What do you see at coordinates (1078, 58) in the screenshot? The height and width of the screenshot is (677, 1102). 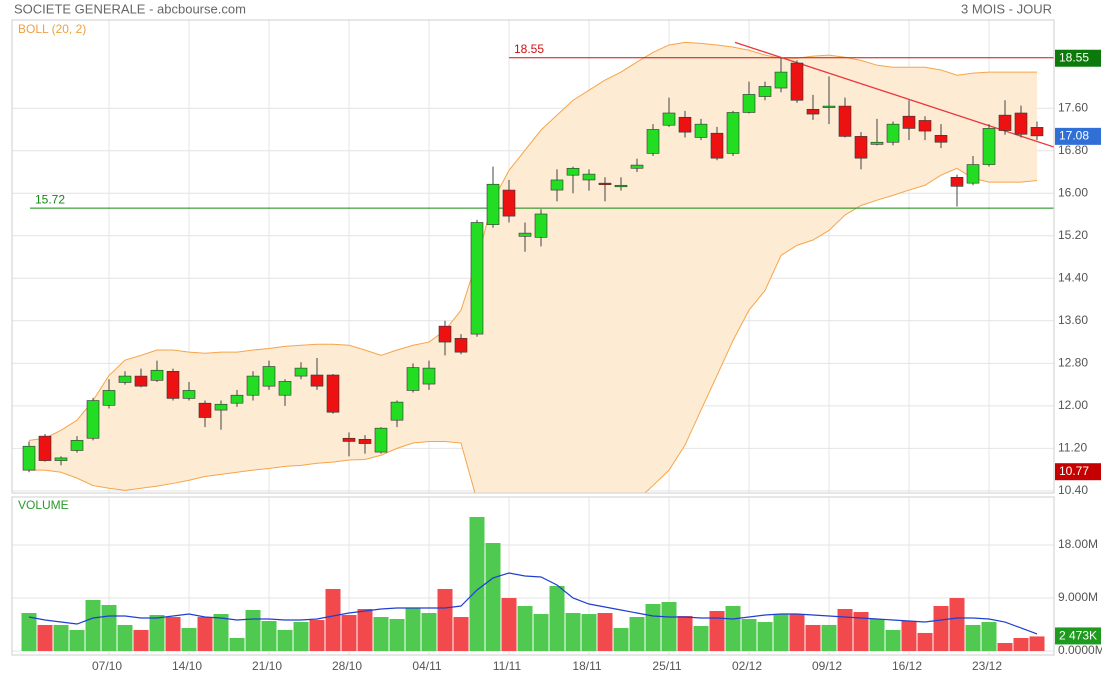 I see `level-badge` at bounding box center [1078, 58].